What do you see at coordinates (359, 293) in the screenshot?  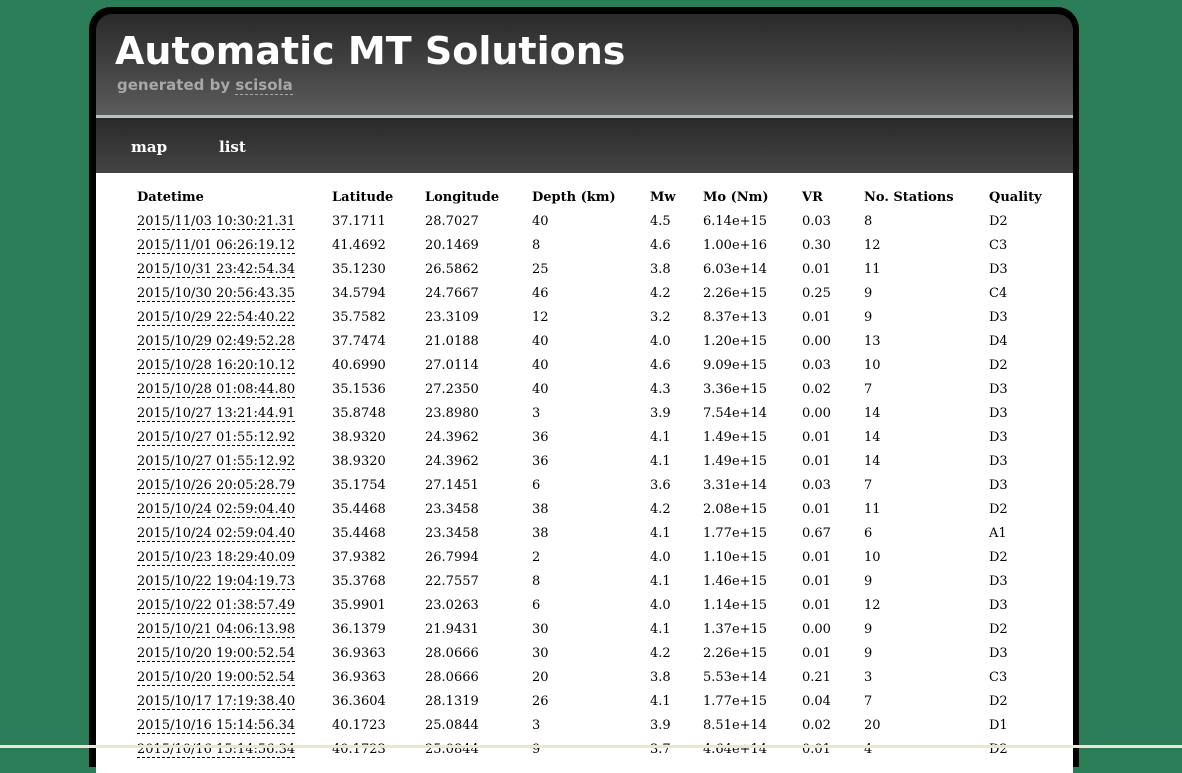 I see `cell-latitude: 34.5794` at bounding box center [359, 293].